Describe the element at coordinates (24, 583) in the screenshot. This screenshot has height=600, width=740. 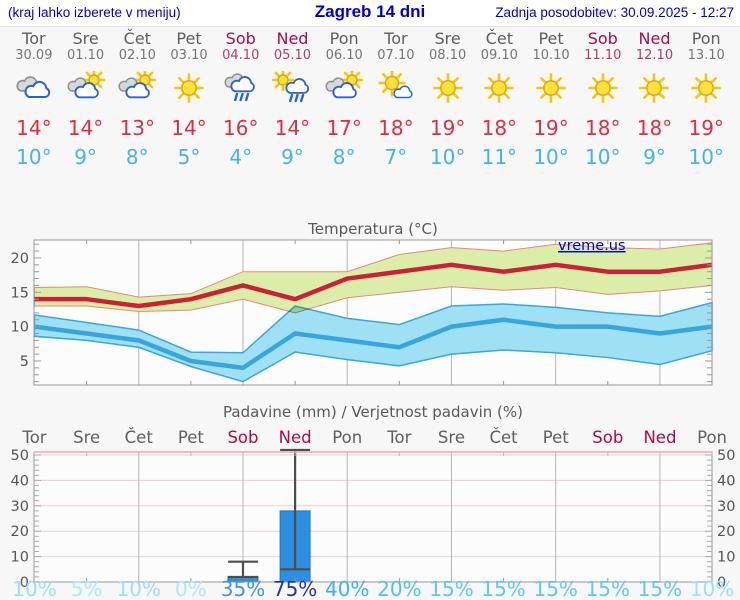
I see `precip-ytick-left: 0` at that location.